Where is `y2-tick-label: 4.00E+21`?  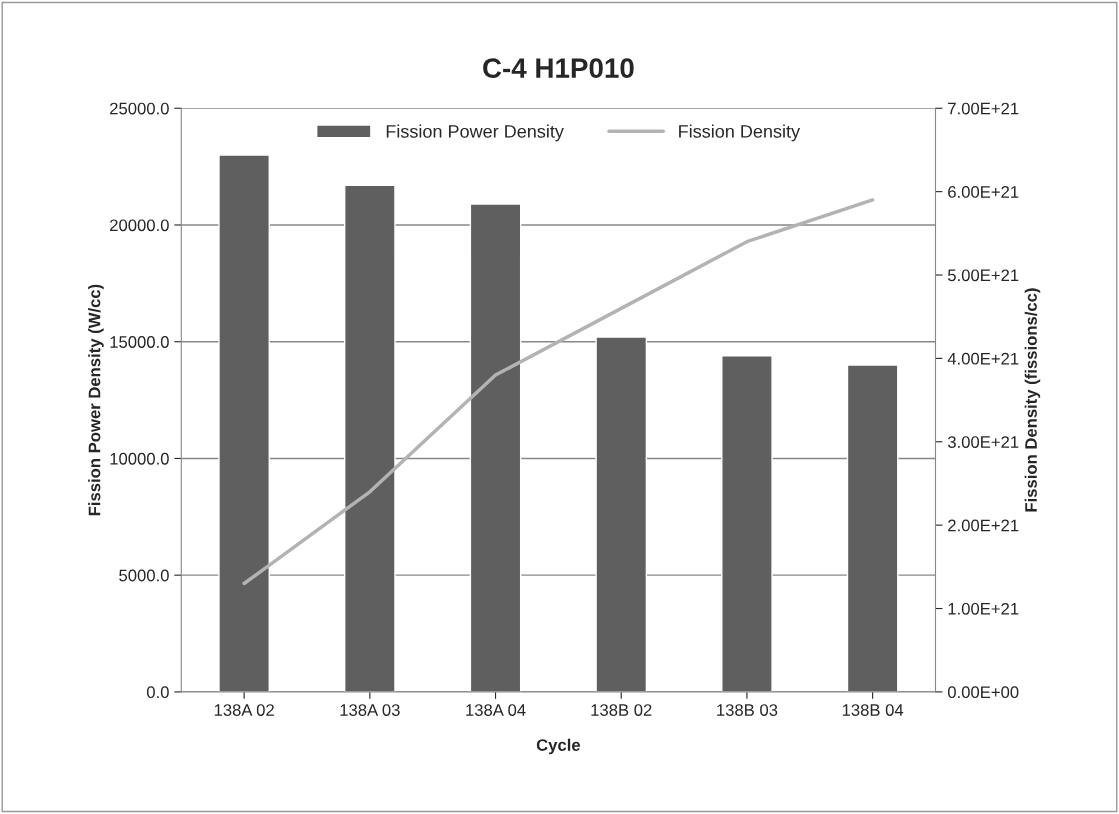
y2-tick-label: 4.00E+21 is located at coordinates (983, 358).